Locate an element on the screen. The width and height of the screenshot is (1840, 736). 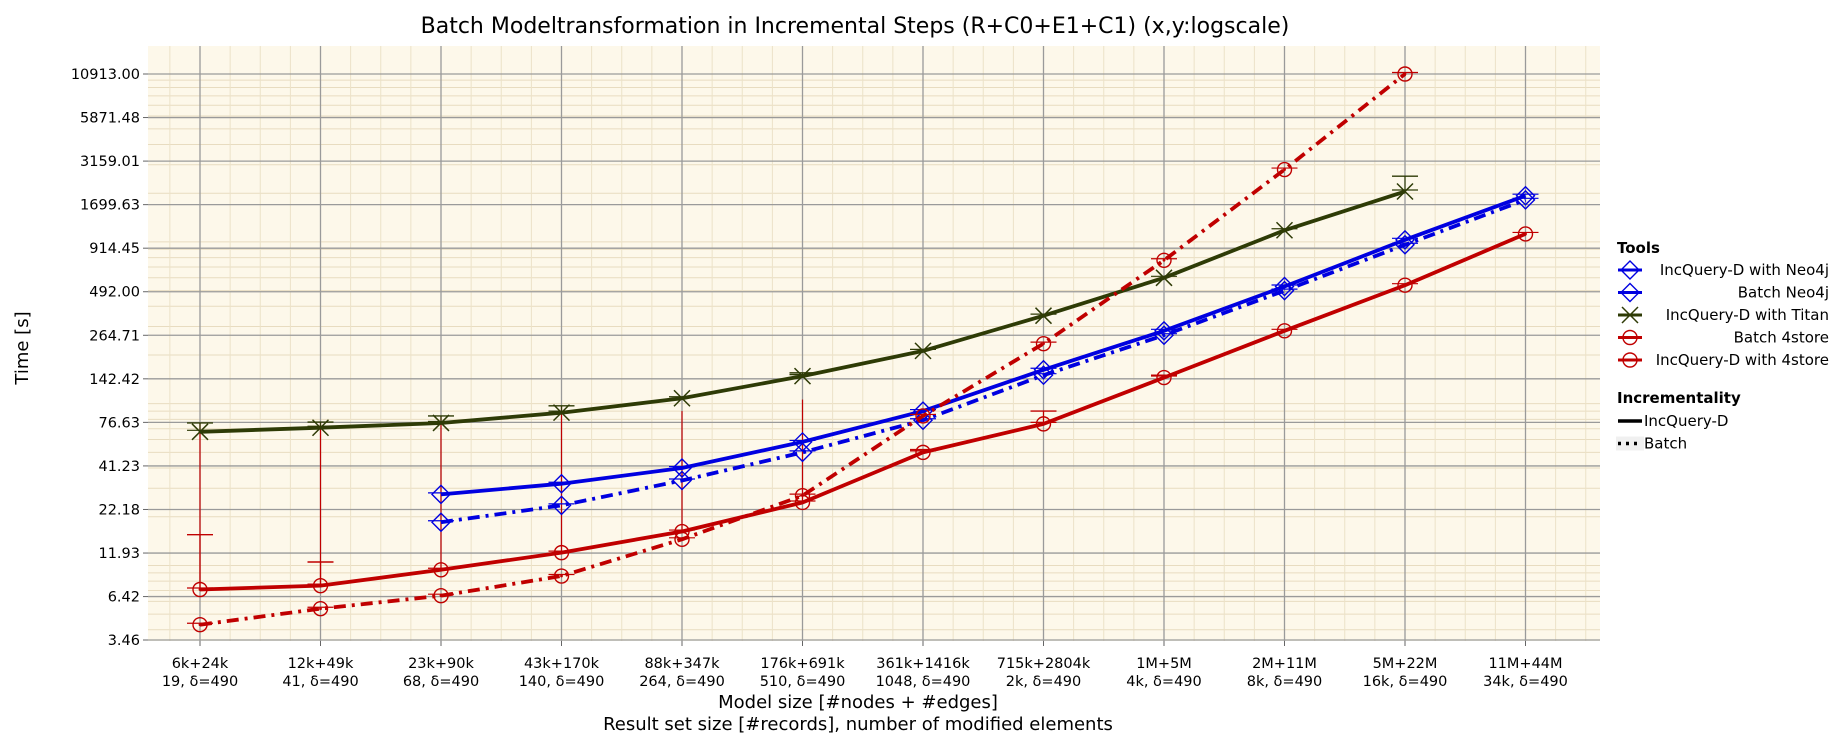
legend-item: Batch 4store is located at coordinates (1723, 338).